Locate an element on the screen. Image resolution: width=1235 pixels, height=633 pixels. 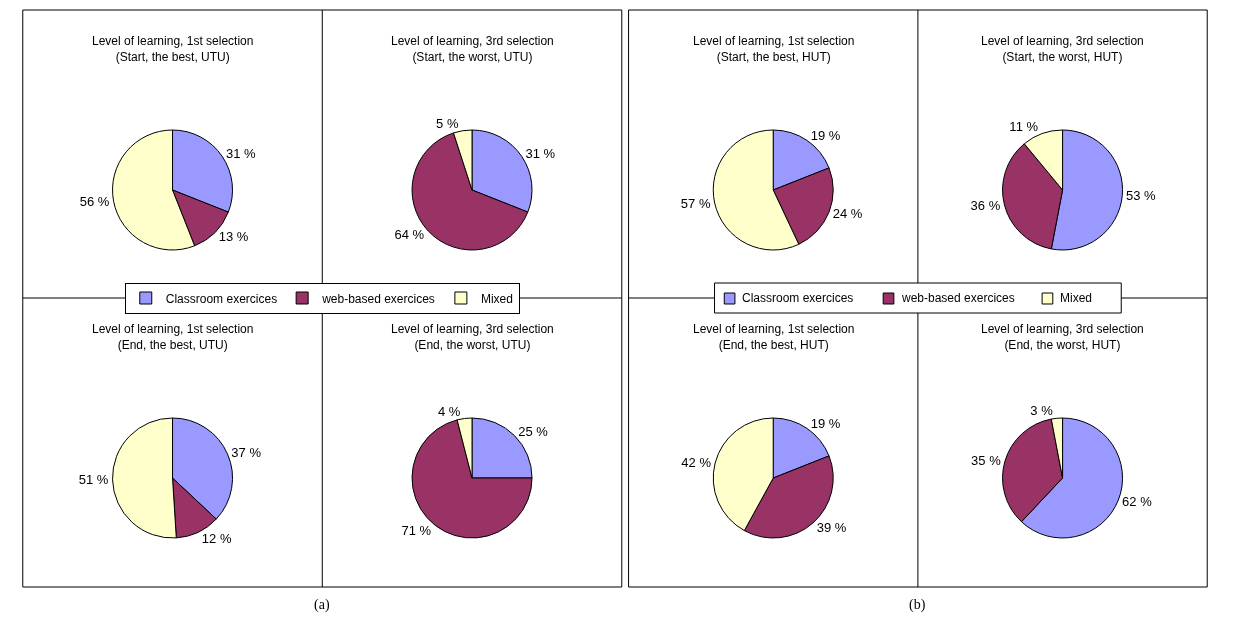
data-label: 11 % is located at coordinates (1024, 127).